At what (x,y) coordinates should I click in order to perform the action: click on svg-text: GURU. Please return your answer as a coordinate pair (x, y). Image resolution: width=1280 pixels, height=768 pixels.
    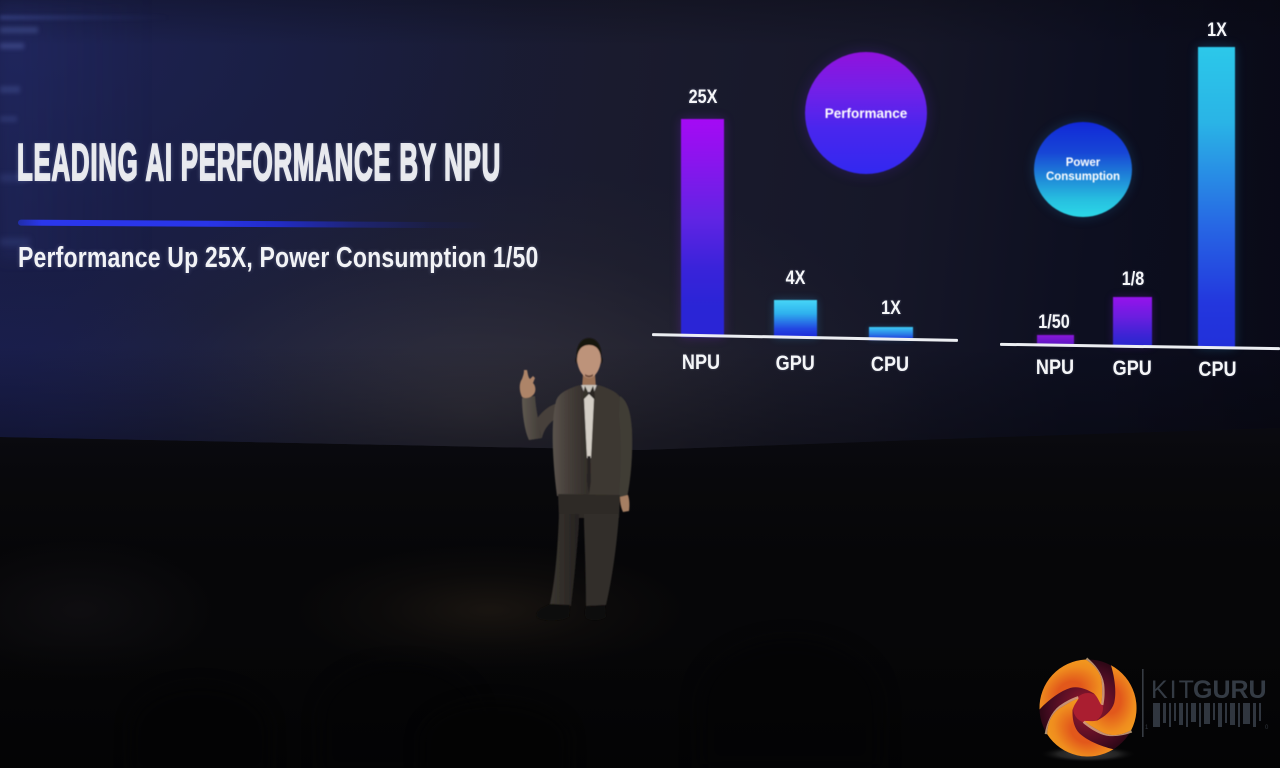
    Looking at the image, I should click on (1230, 690).